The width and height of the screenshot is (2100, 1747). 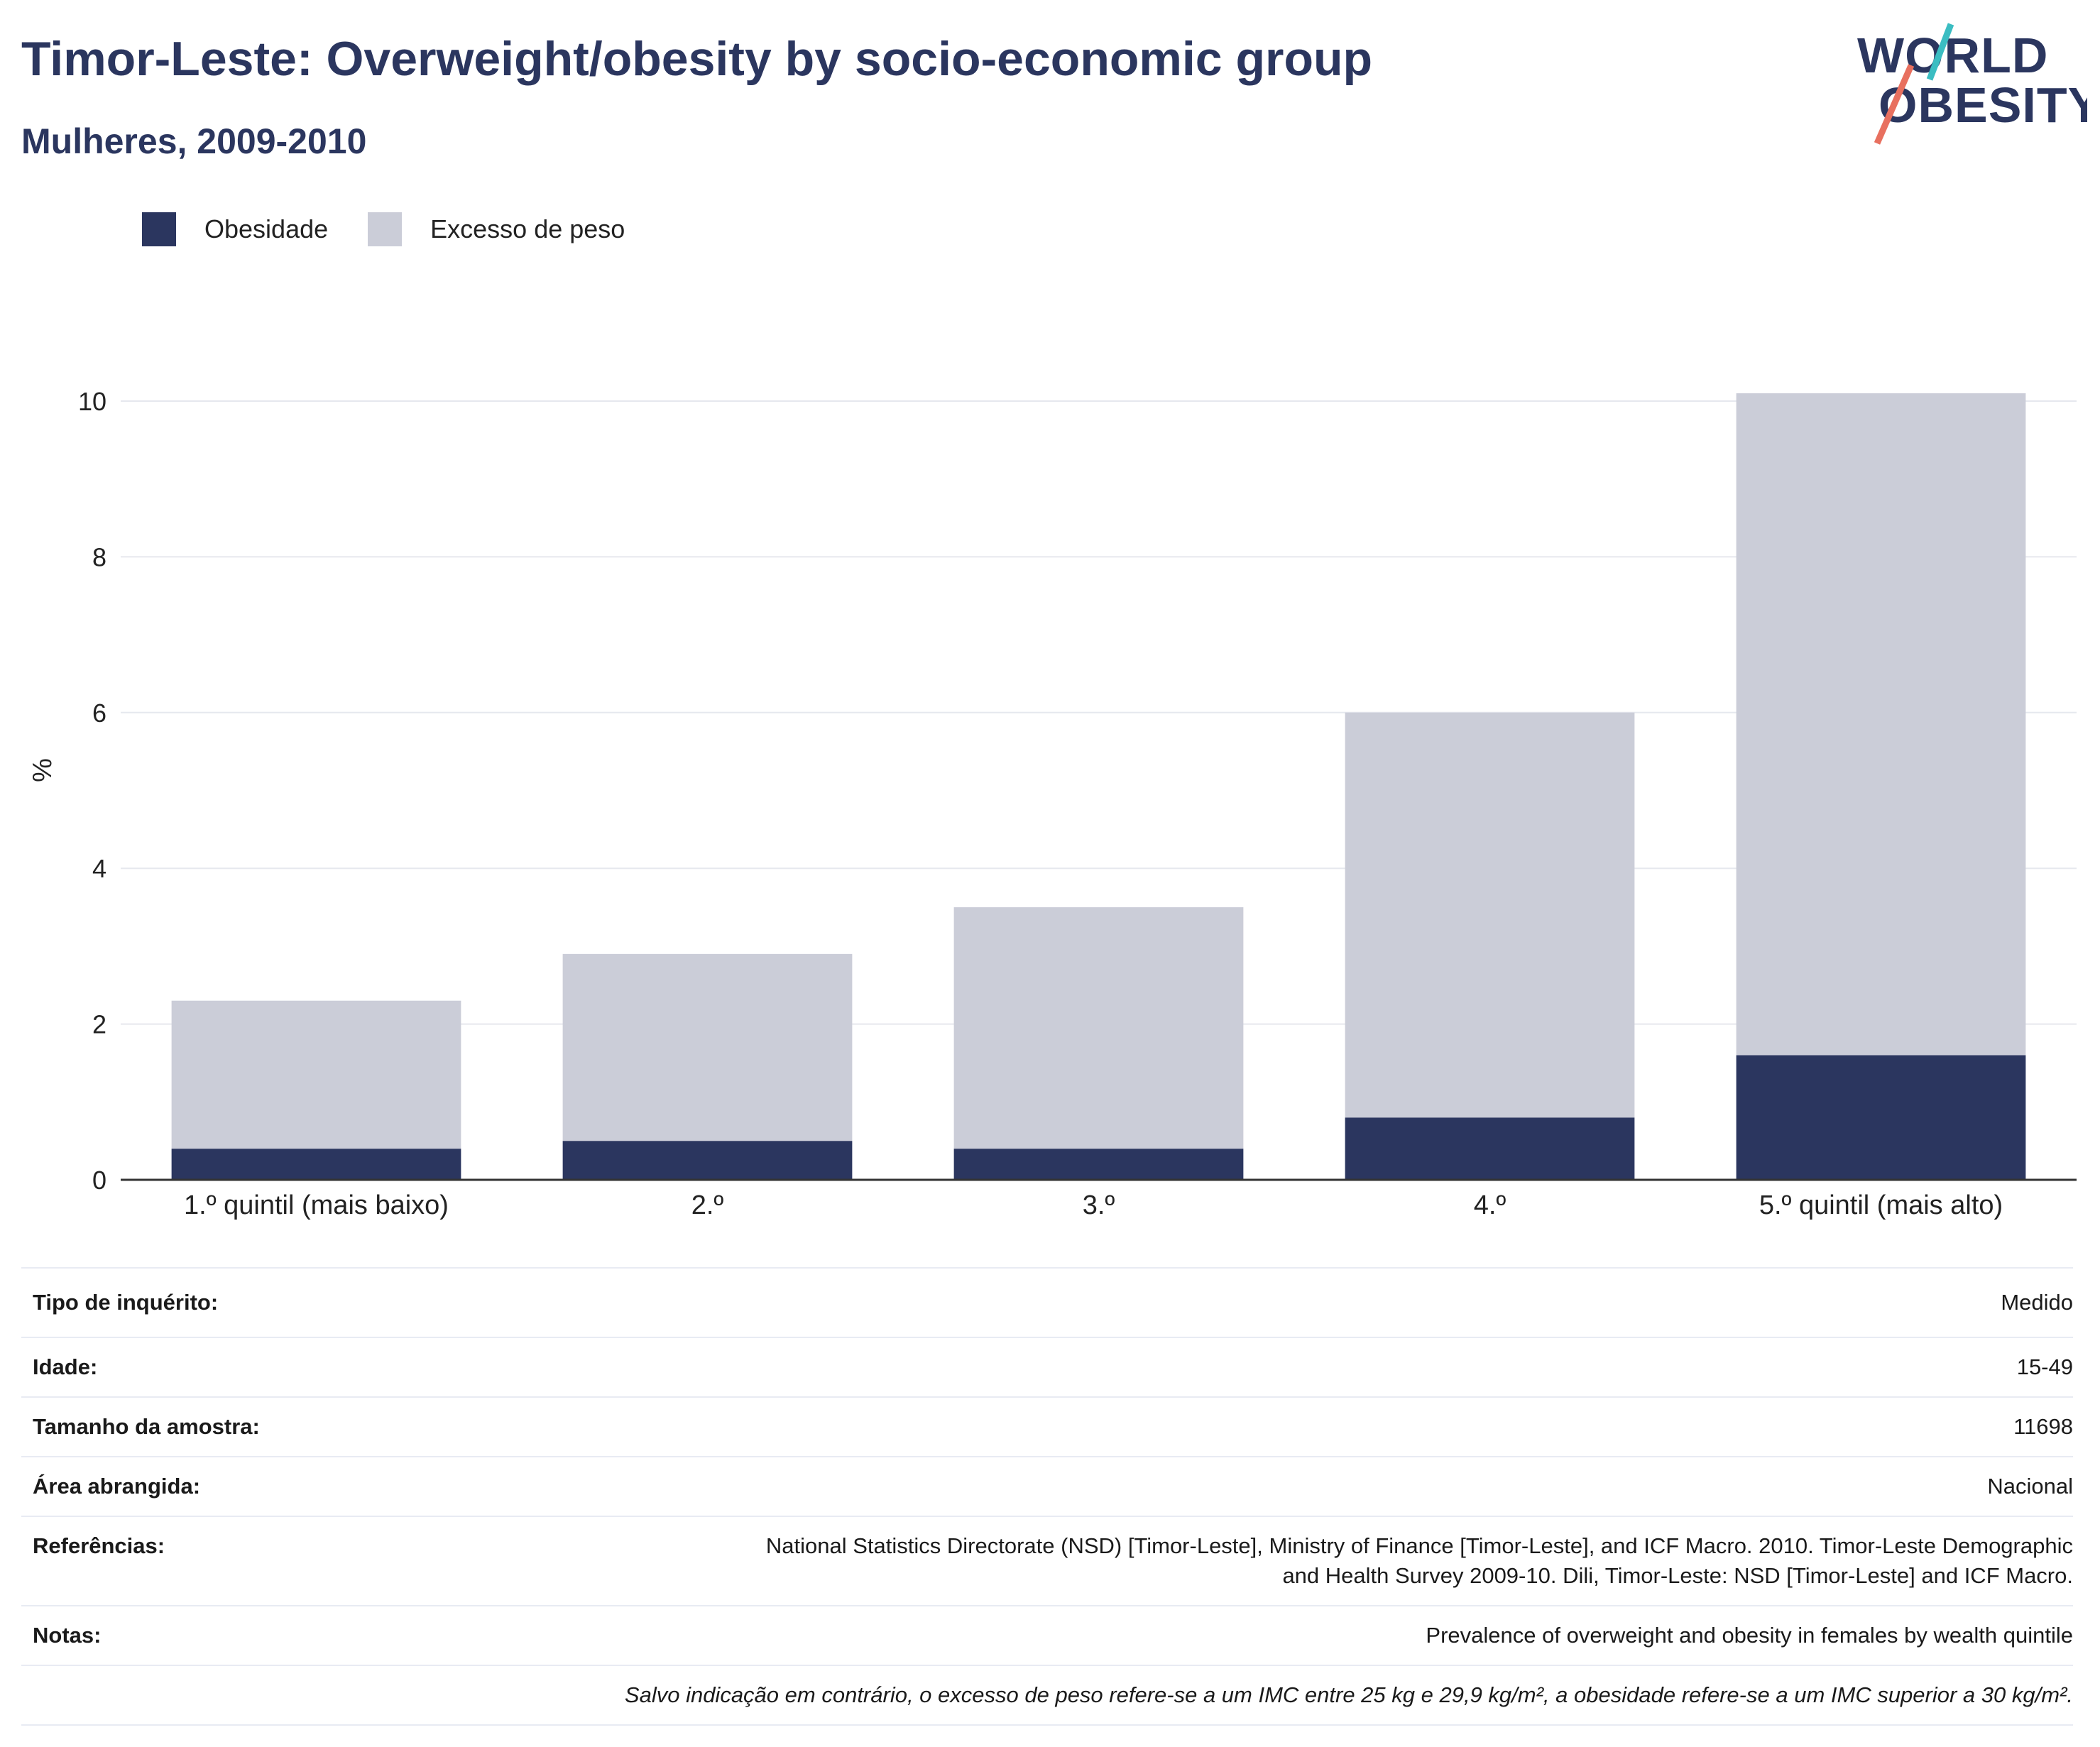 I want to click on info-label: Tamanho da amostra:, so click(x=146, y=1426).